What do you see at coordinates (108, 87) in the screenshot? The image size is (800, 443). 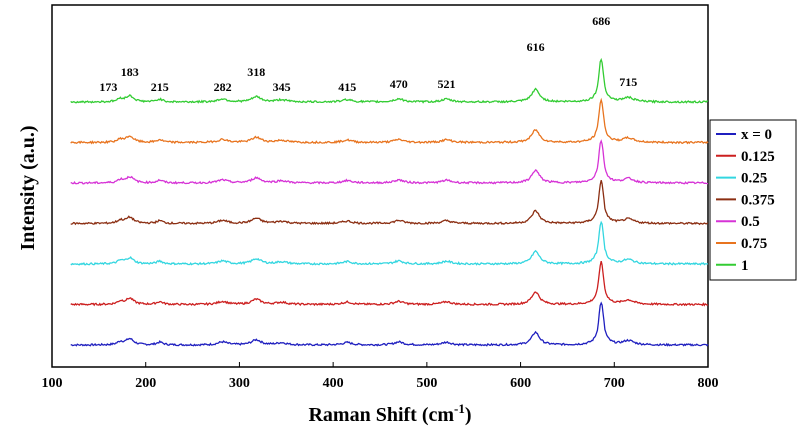 I see `peak-label-173: 173` at bounding box center [108, 87].